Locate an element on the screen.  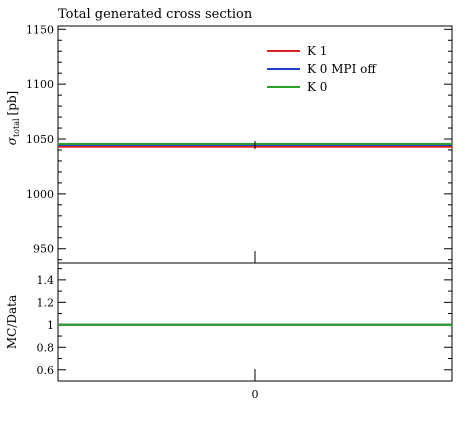
y-tick-label: 1100 is located at coordinates (40, 84).